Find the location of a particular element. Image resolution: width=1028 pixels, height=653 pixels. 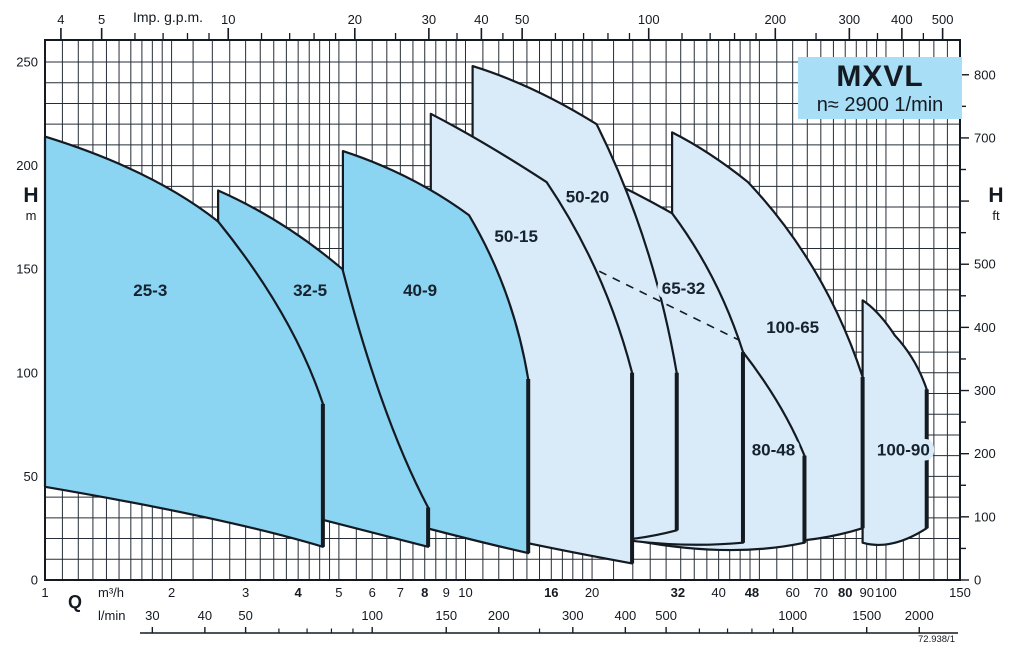

left-axis-title: H m is located at coordinates (31, 203).